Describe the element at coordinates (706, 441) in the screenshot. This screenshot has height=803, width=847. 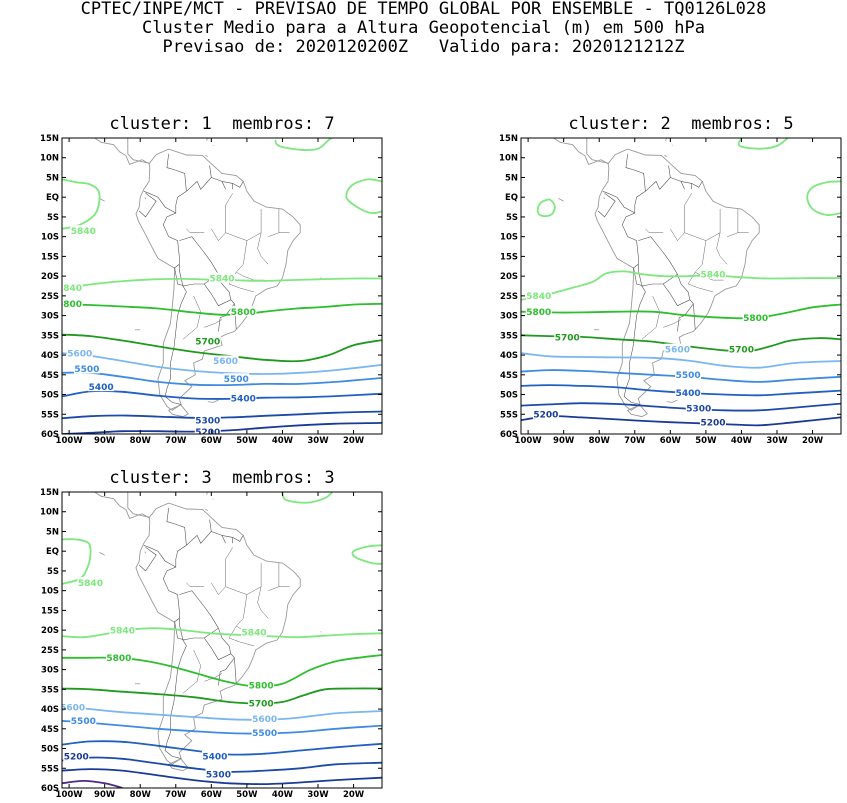
I see `lon-tick-label: 50W` at that location.